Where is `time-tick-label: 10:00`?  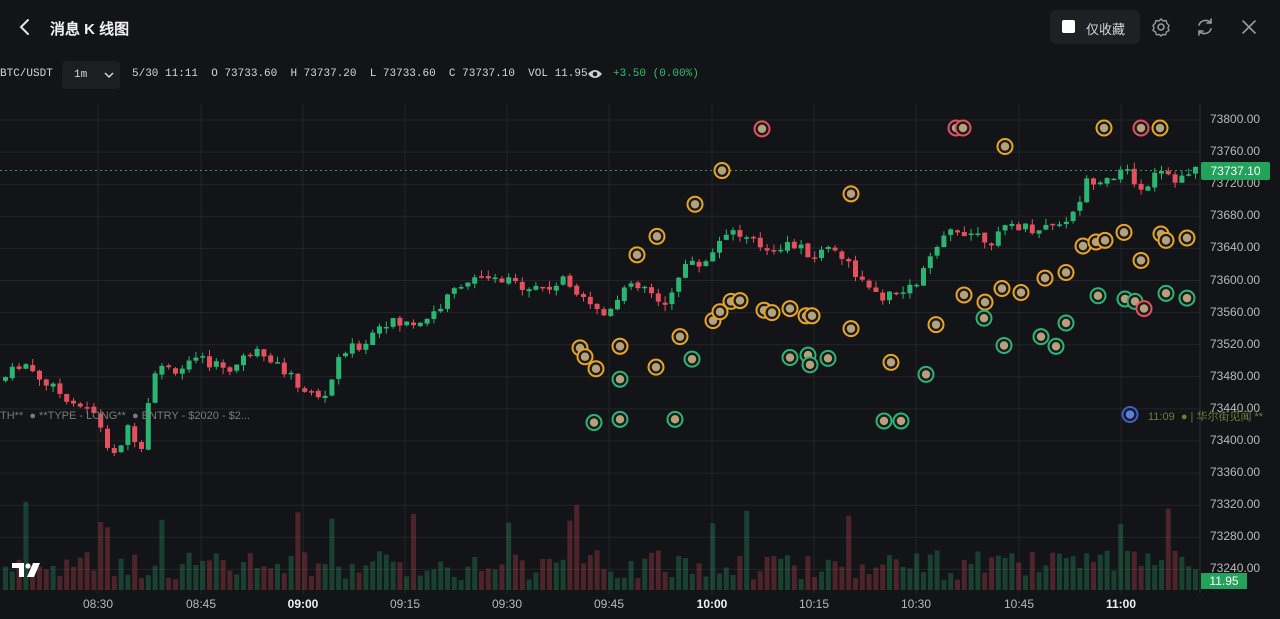 time-tick-label: 10:00 is located at coordinates (712, 604).